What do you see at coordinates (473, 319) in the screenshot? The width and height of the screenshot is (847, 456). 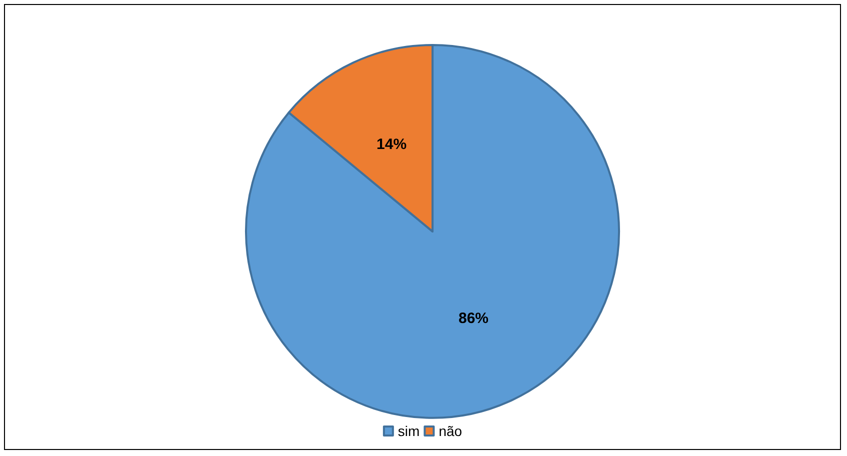 I see `data-label: 86%` at bounding box center [473, 319].